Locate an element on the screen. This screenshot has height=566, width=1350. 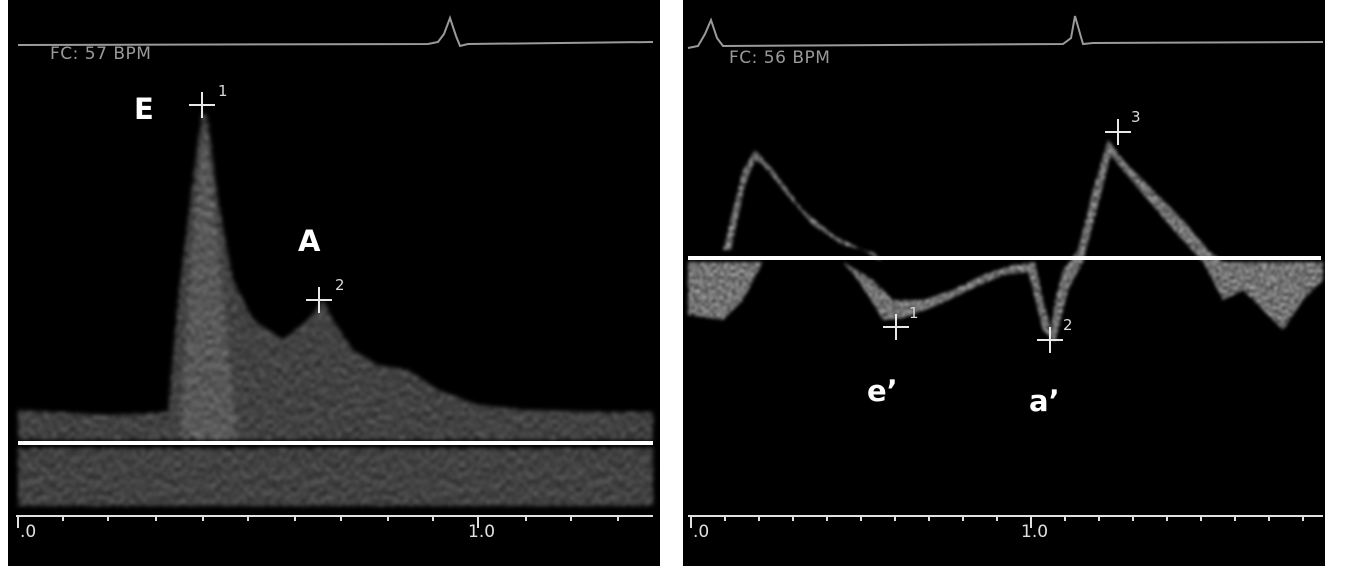
heart-rate-readout: FC: 57 BPM is located at coordinates (101, 54).